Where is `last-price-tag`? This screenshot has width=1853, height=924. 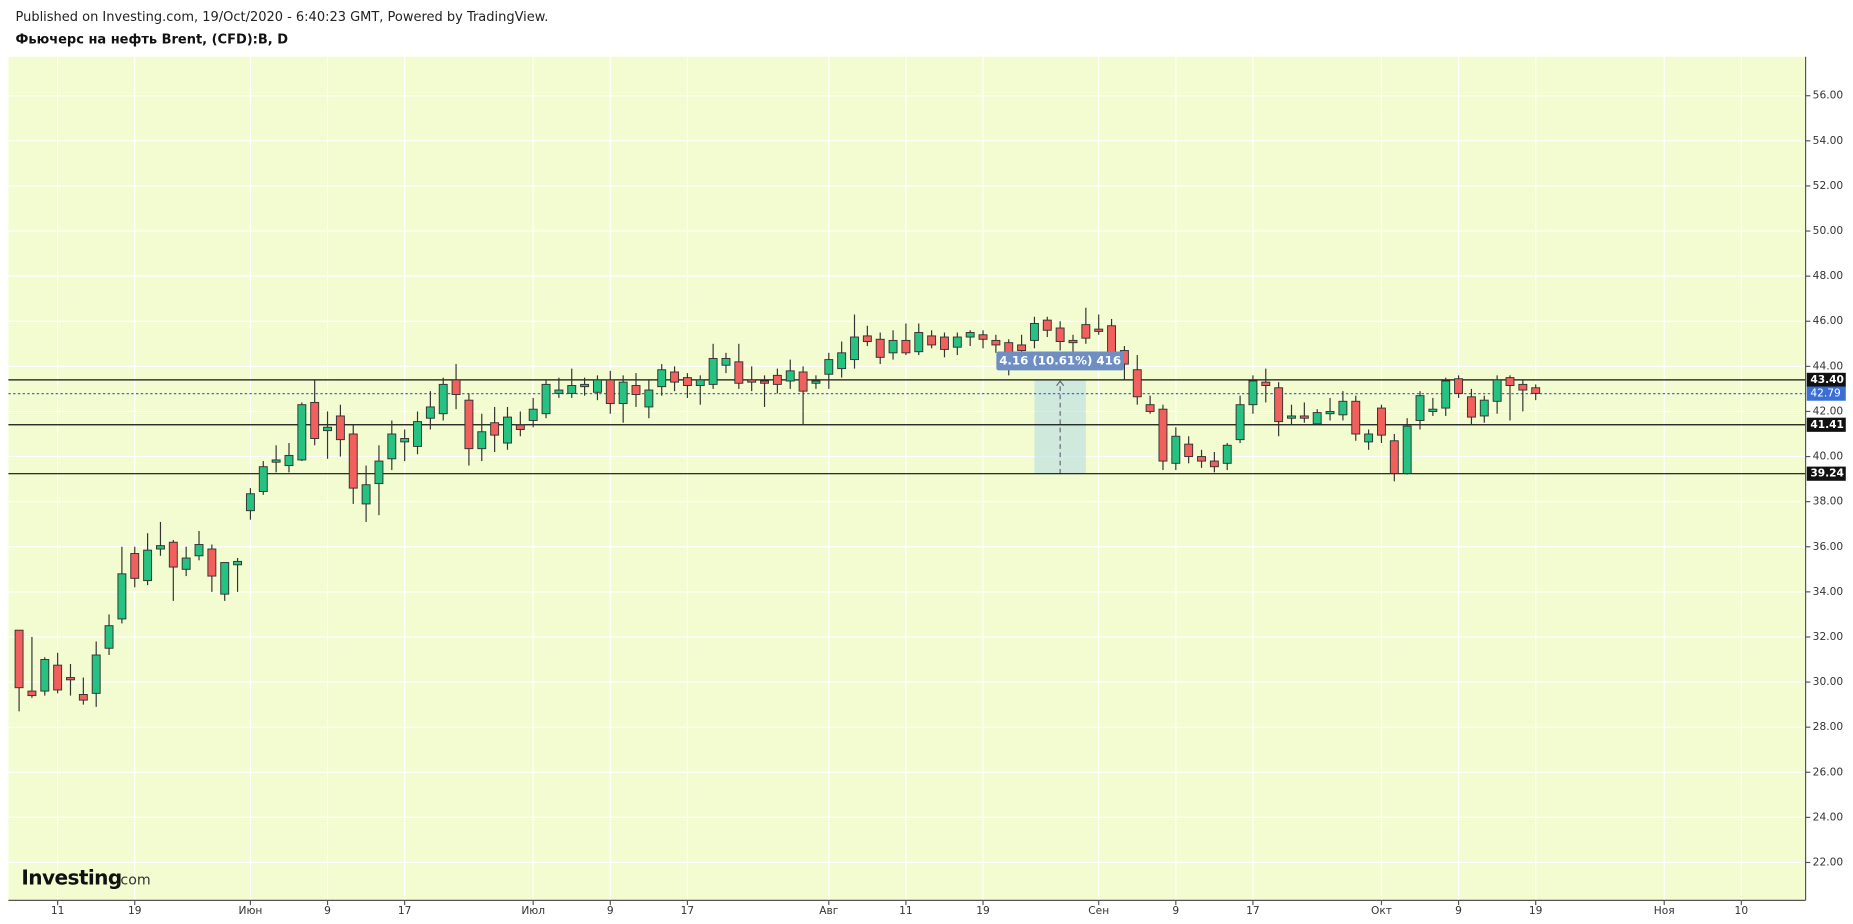 last-price-tag is located at coordinates (1826, 393).